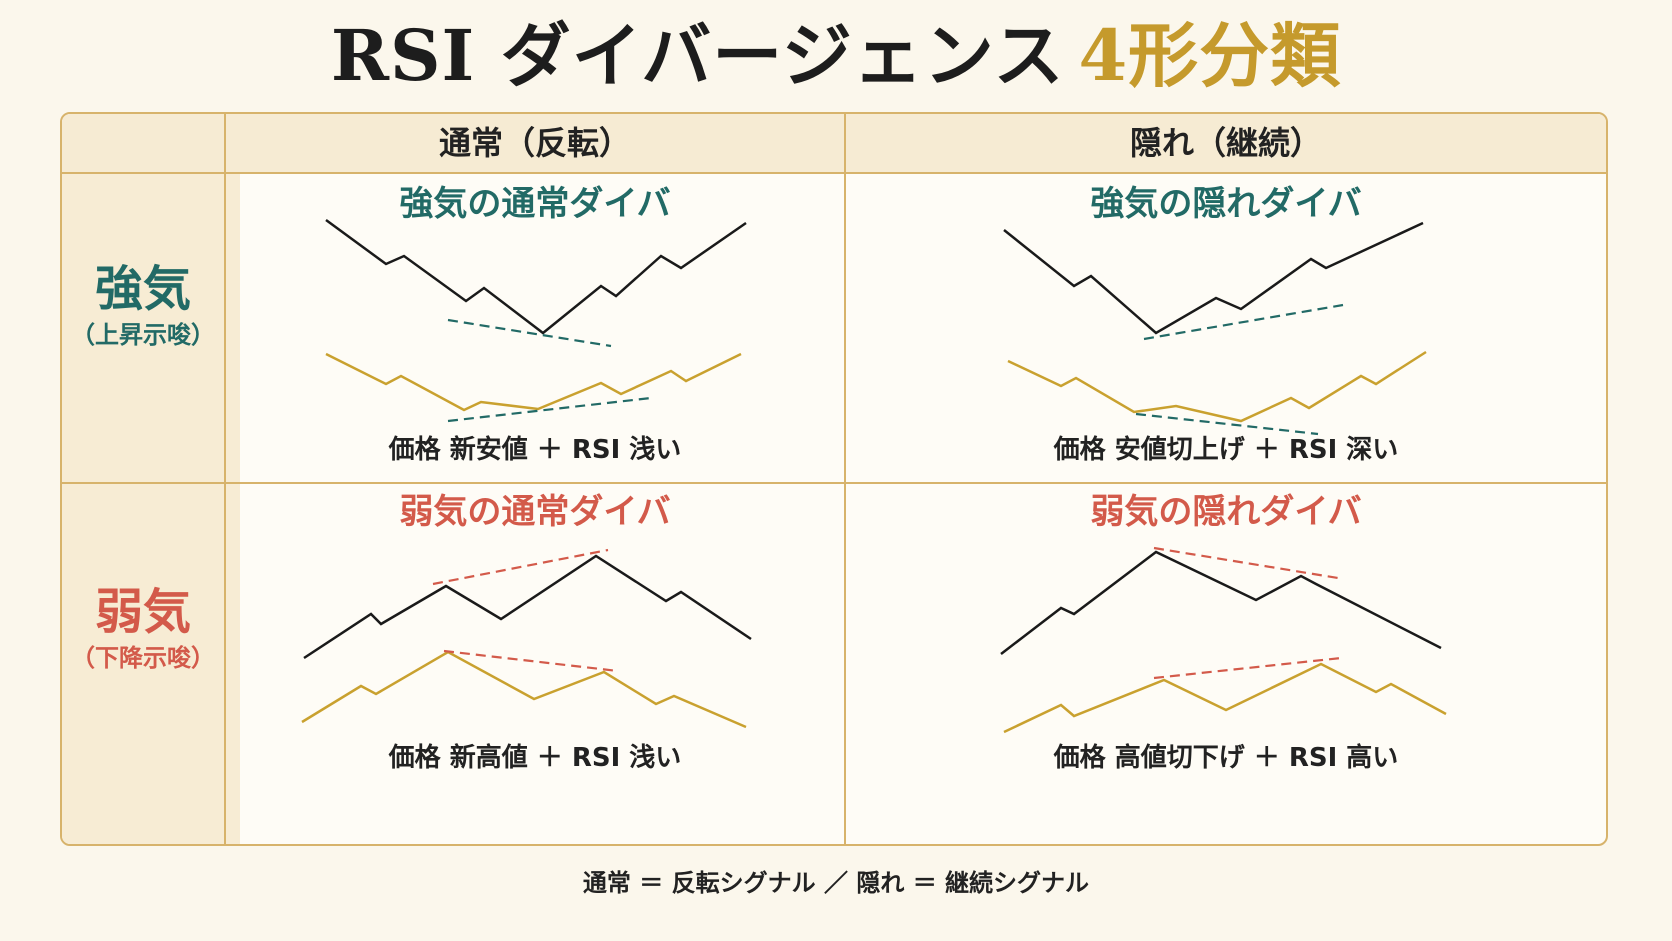 This screenshot has height=941, width=1672. I want to click on cell-bearish-normal: 弱気の通常ダイバ 価格 新高値 ＋ RSI 浅い, so click(535, 664).